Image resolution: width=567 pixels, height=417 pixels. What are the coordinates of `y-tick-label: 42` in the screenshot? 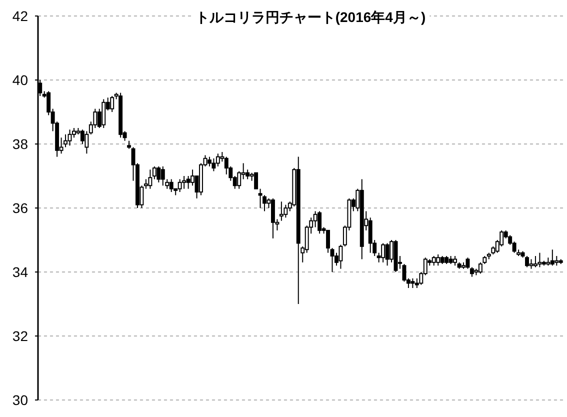 It's located at (20, 16).